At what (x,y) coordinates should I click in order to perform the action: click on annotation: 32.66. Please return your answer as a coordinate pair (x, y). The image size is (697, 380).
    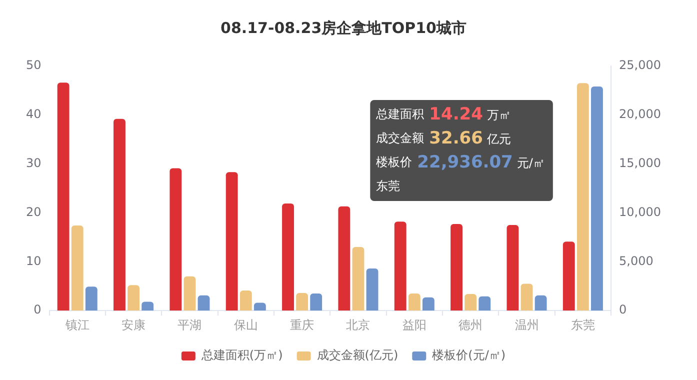
    Looking at the image, I should click on (456, 138).